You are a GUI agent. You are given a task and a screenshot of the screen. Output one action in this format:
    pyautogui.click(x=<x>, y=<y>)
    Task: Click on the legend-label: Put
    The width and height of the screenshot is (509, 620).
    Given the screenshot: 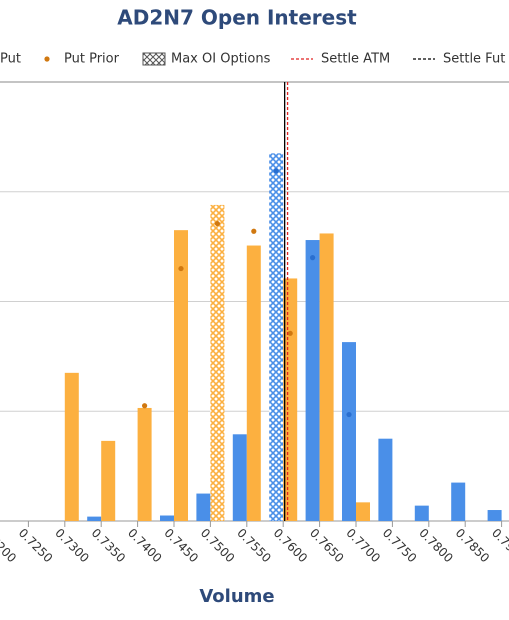 What is the action you would take?
    pyautogui.click(x=10, y=59)
    